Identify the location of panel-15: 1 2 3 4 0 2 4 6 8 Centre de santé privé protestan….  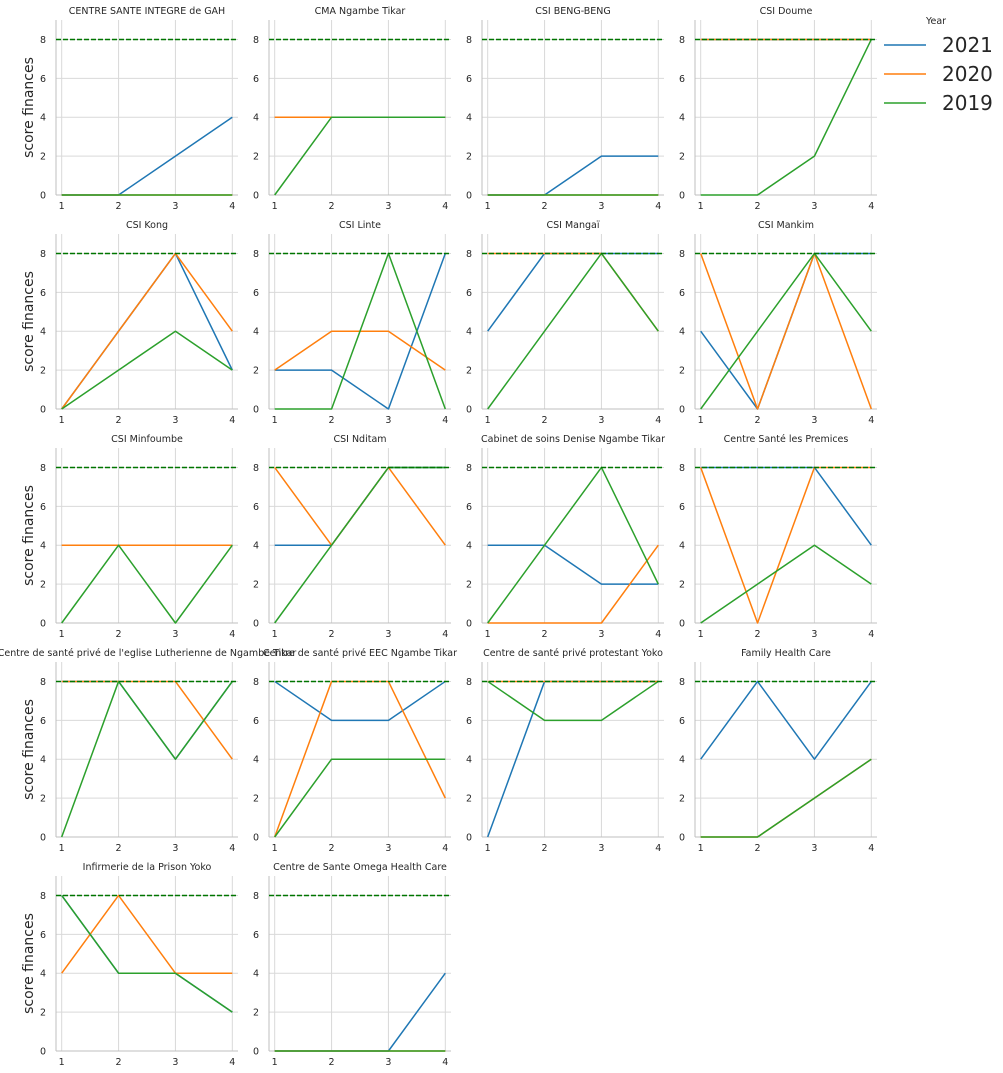
(565, 751).